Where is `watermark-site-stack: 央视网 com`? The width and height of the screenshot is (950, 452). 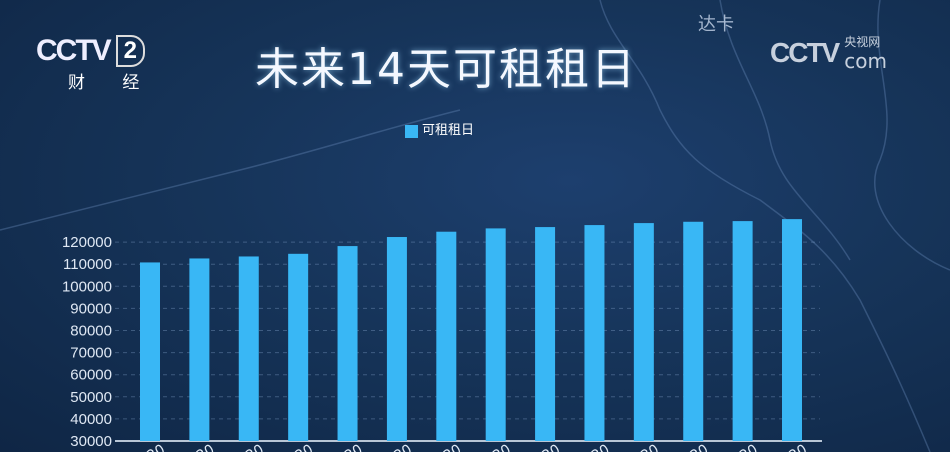
watermark-site-stack: 央视网 com is located at coordinates (865, 53).